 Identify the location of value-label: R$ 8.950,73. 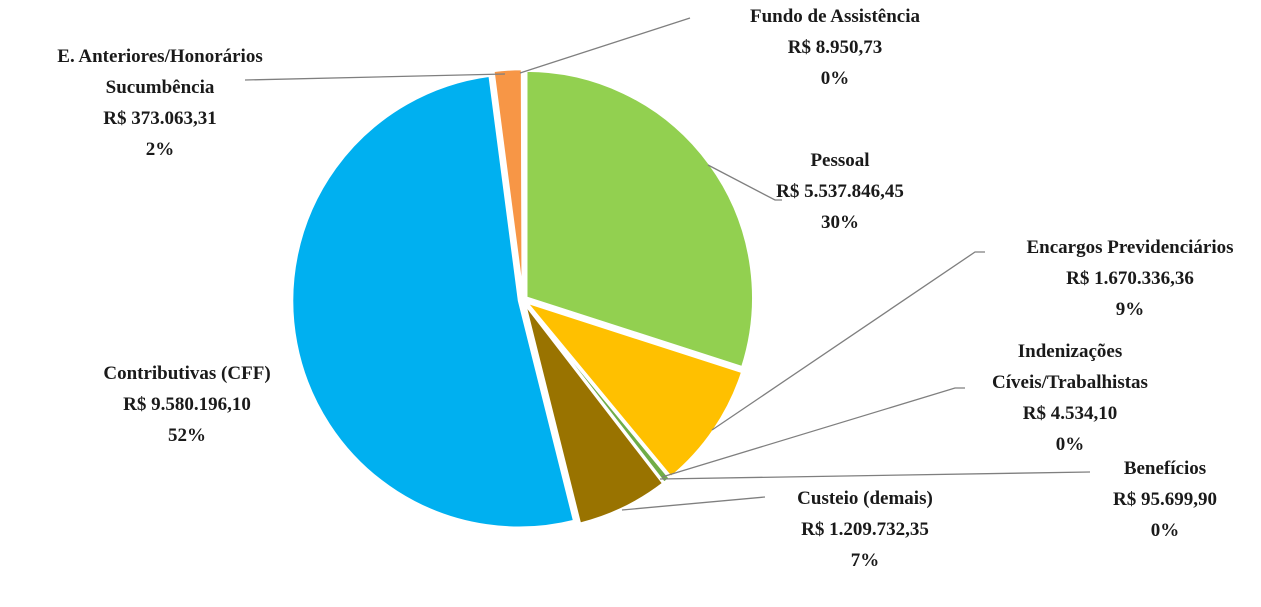
(835, 47).